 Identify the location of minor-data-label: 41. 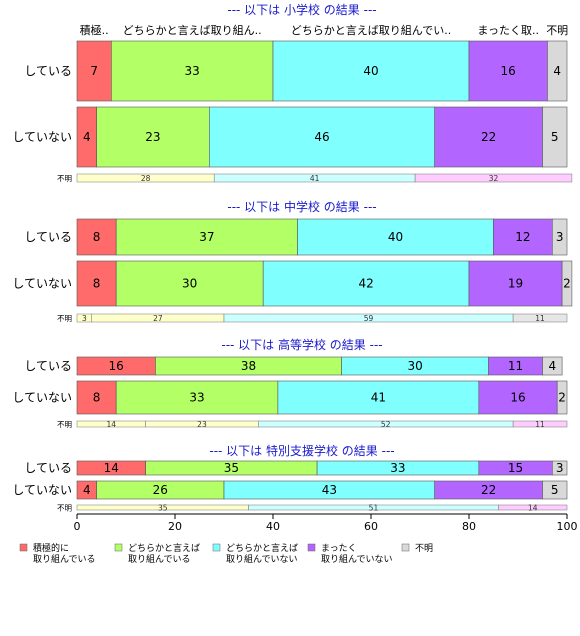
(315, 178).